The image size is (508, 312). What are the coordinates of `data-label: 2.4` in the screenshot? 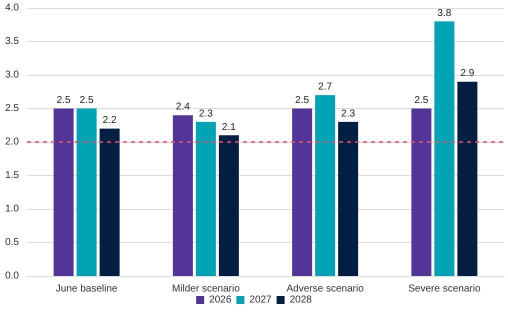 It's located at (183, 107).